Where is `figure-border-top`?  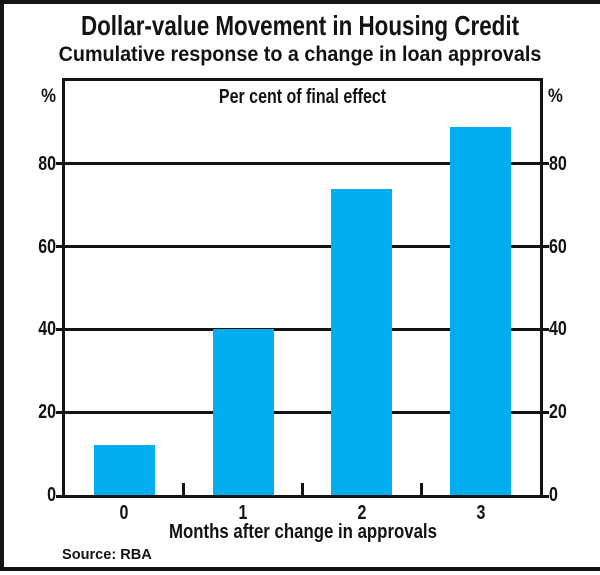
figure-border-top is located at coordinates (300, 2).